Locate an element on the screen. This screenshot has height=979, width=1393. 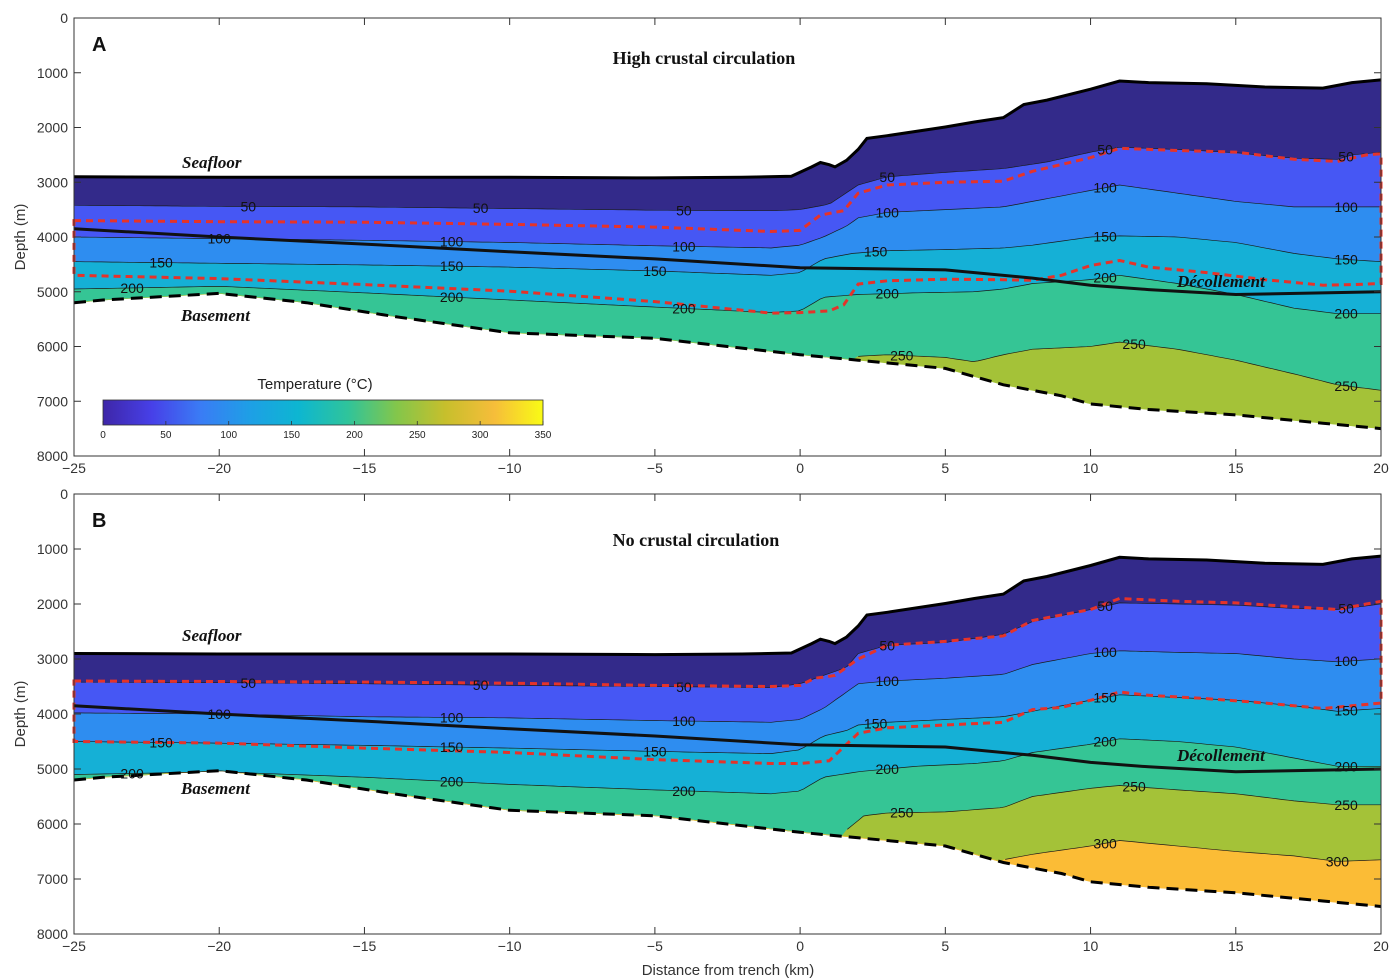
y-tick-label: 1000 is located at coordinates (52, 549).